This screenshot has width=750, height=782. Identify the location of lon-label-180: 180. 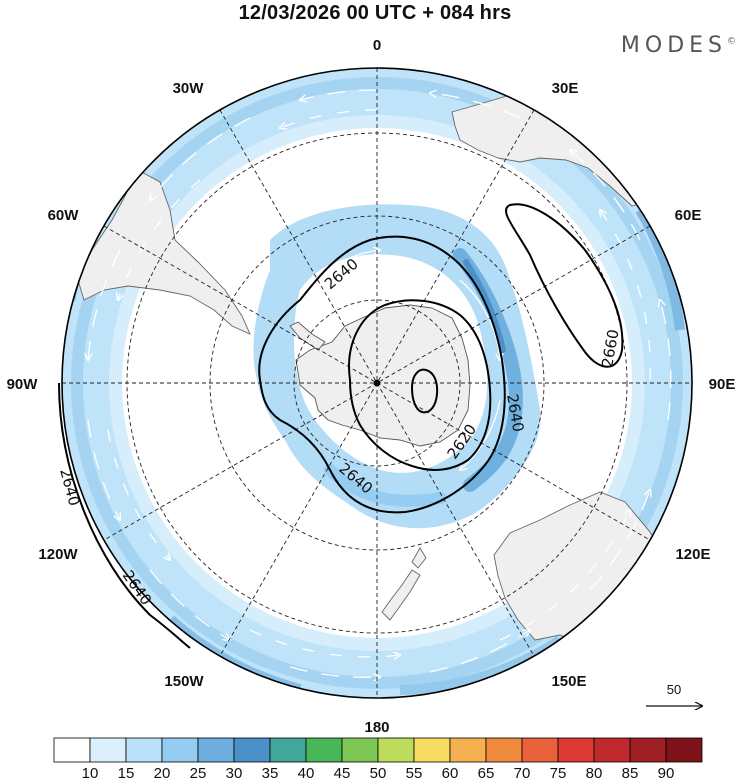
(376, 727).